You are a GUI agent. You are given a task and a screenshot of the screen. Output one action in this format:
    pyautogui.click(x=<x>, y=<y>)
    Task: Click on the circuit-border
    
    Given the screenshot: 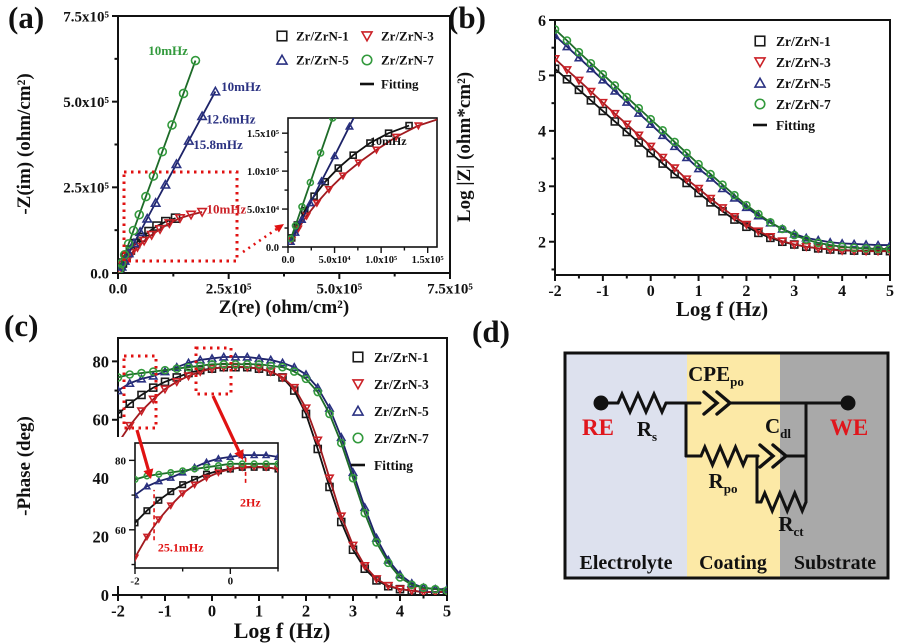 What is the action you would take?
    pyautogui.click(x=726, y=465)
    